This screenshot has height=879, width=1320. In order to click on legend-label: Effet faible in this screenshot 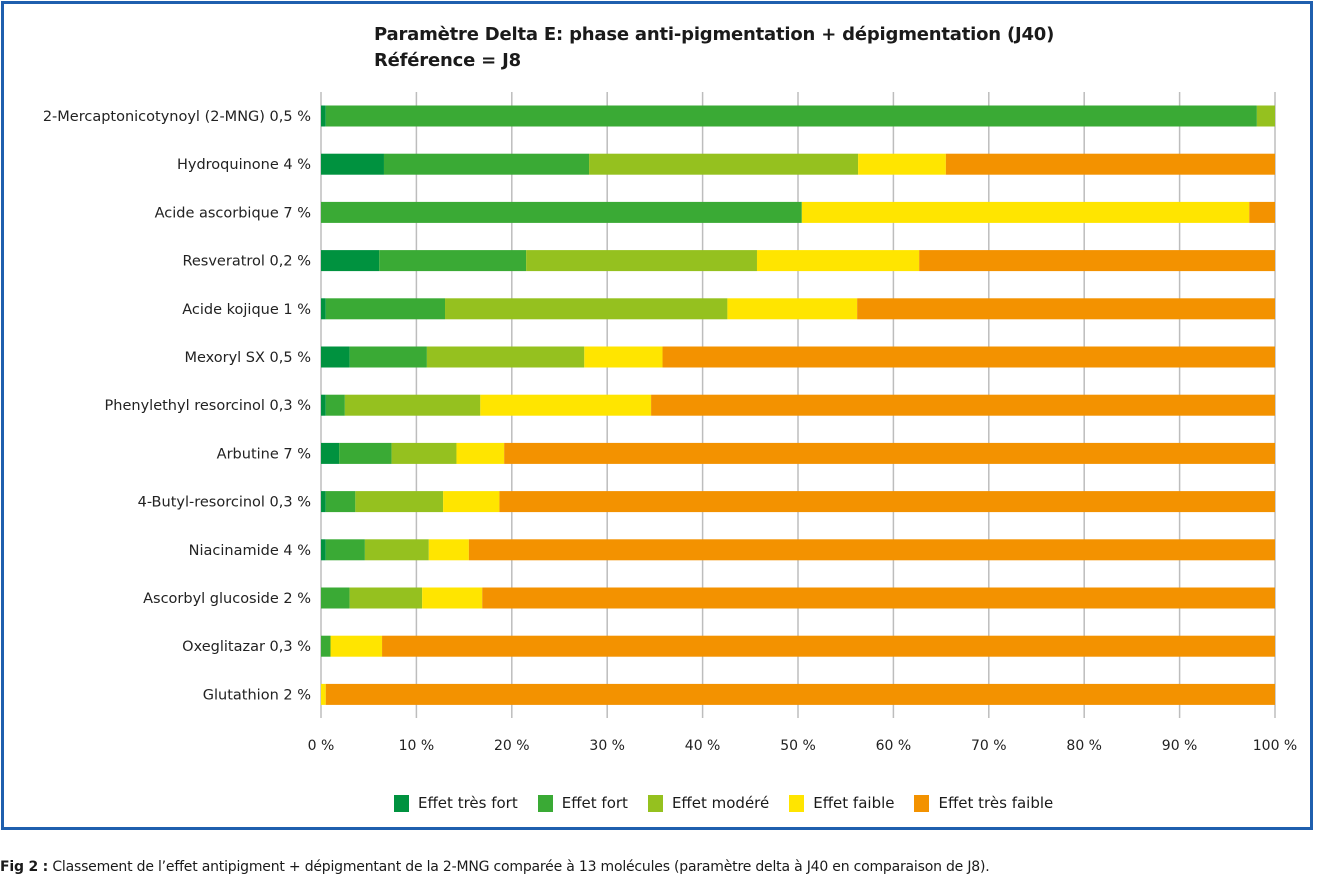, I will do `click(854, 803)`.